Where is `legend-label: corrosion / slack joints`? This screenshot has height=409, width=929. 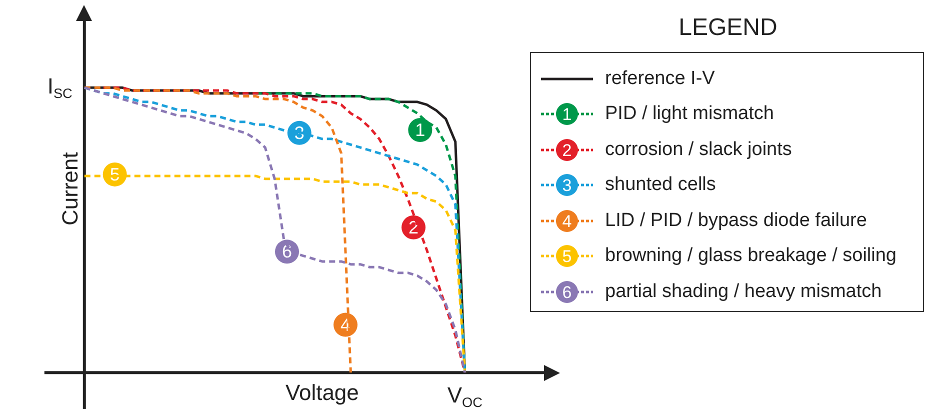
legend-label: corrosion / slack joints is located at coordinates (698, 149).